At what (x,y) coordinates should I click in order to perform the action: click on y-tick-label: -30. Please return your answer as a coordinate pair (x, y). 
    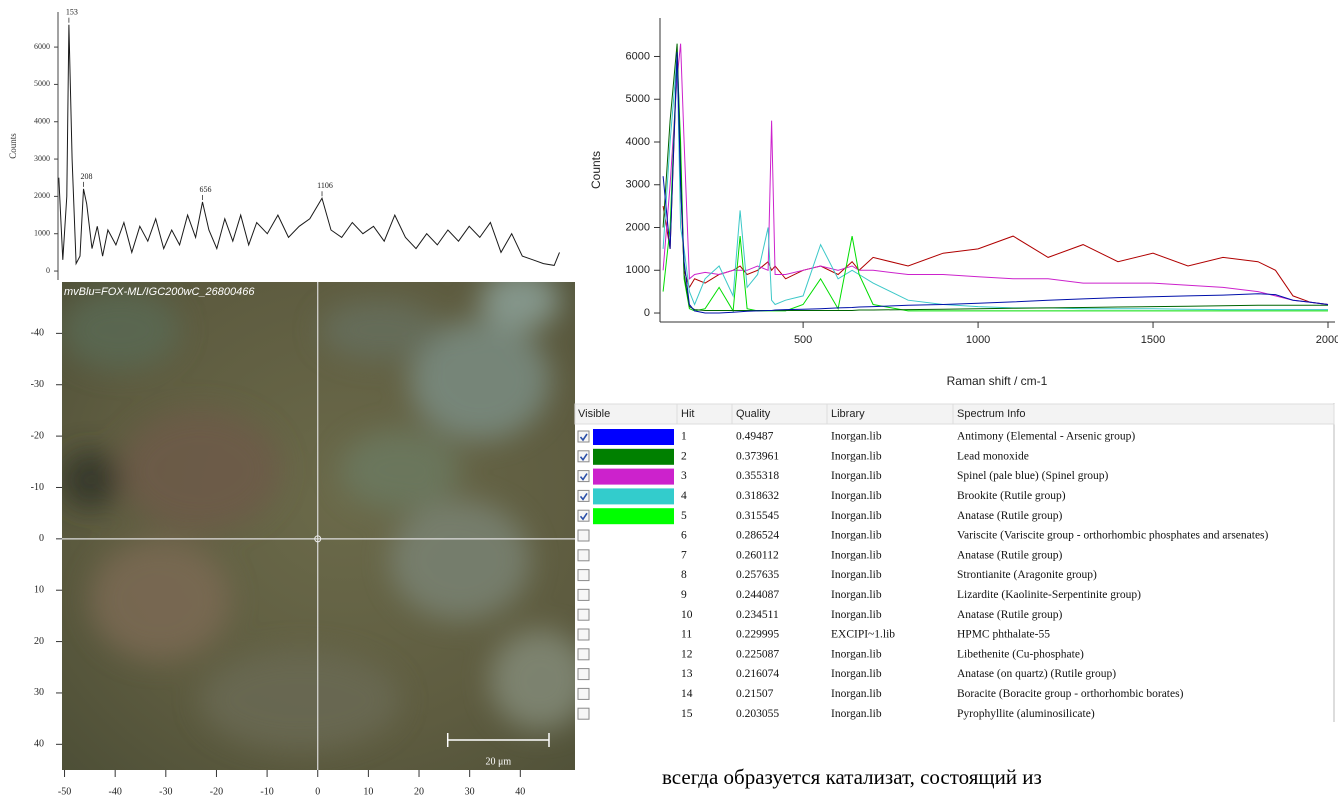
    Looking at the image, I should click on (37, 384).